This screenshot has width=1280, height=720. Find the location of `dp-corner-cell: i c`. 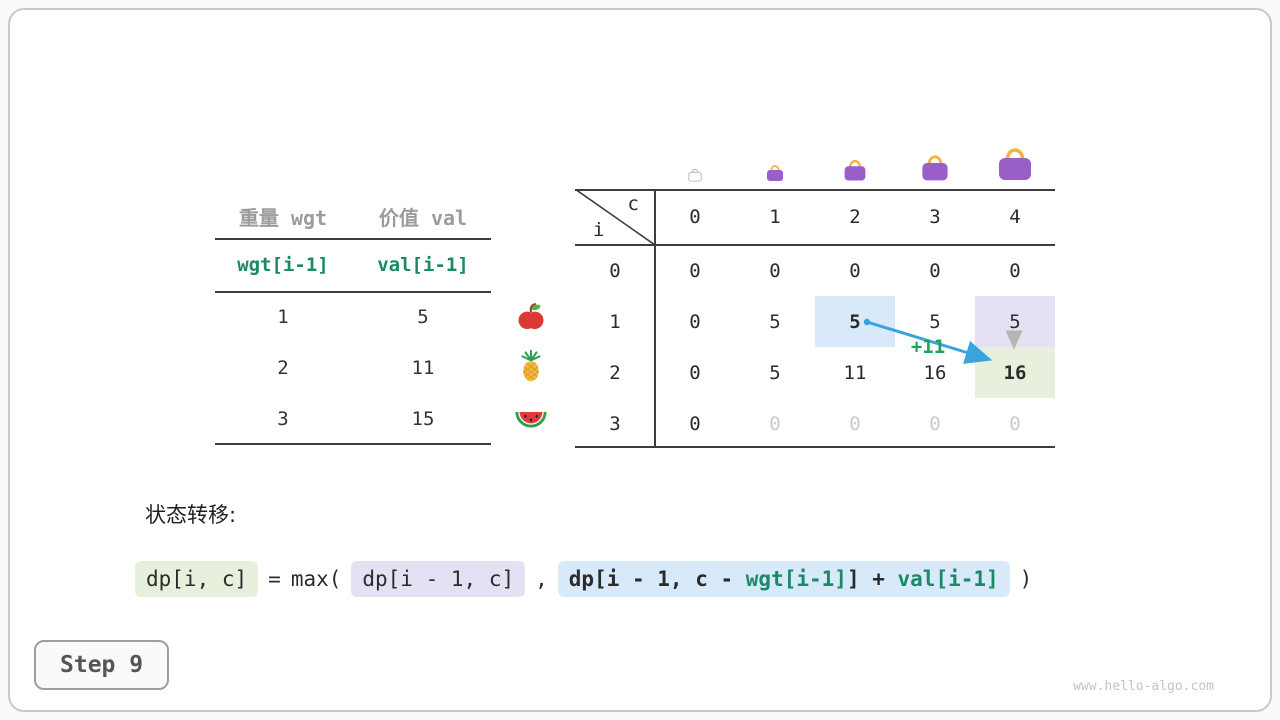

dp-corner-cell: i c is located at coordinates (615, 217).